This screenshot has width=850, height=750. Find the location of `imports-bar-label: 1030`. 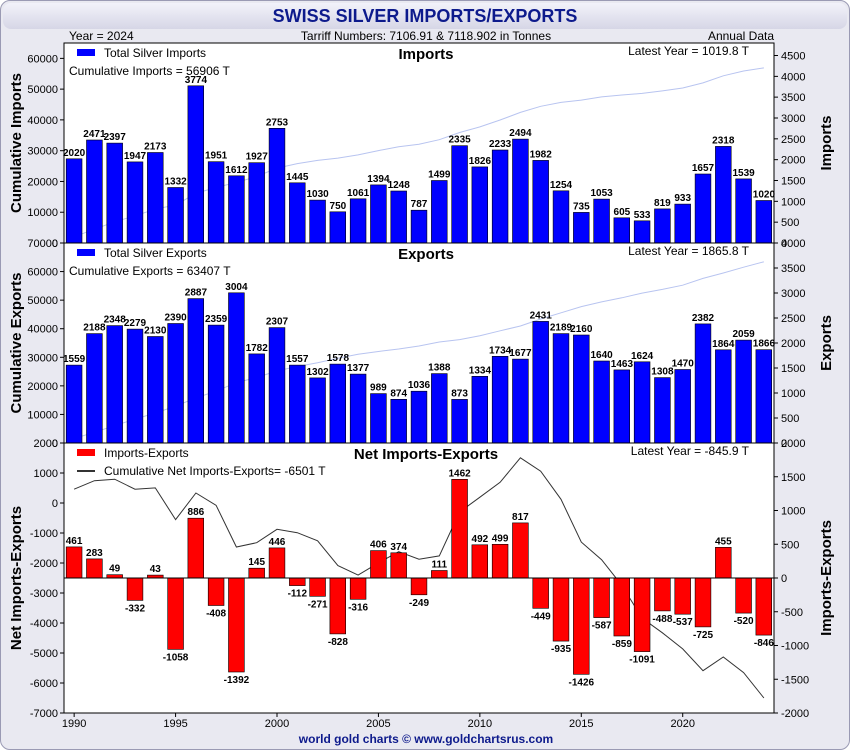

imports-bar-label: 1030 is located at coordinates (317, 194).